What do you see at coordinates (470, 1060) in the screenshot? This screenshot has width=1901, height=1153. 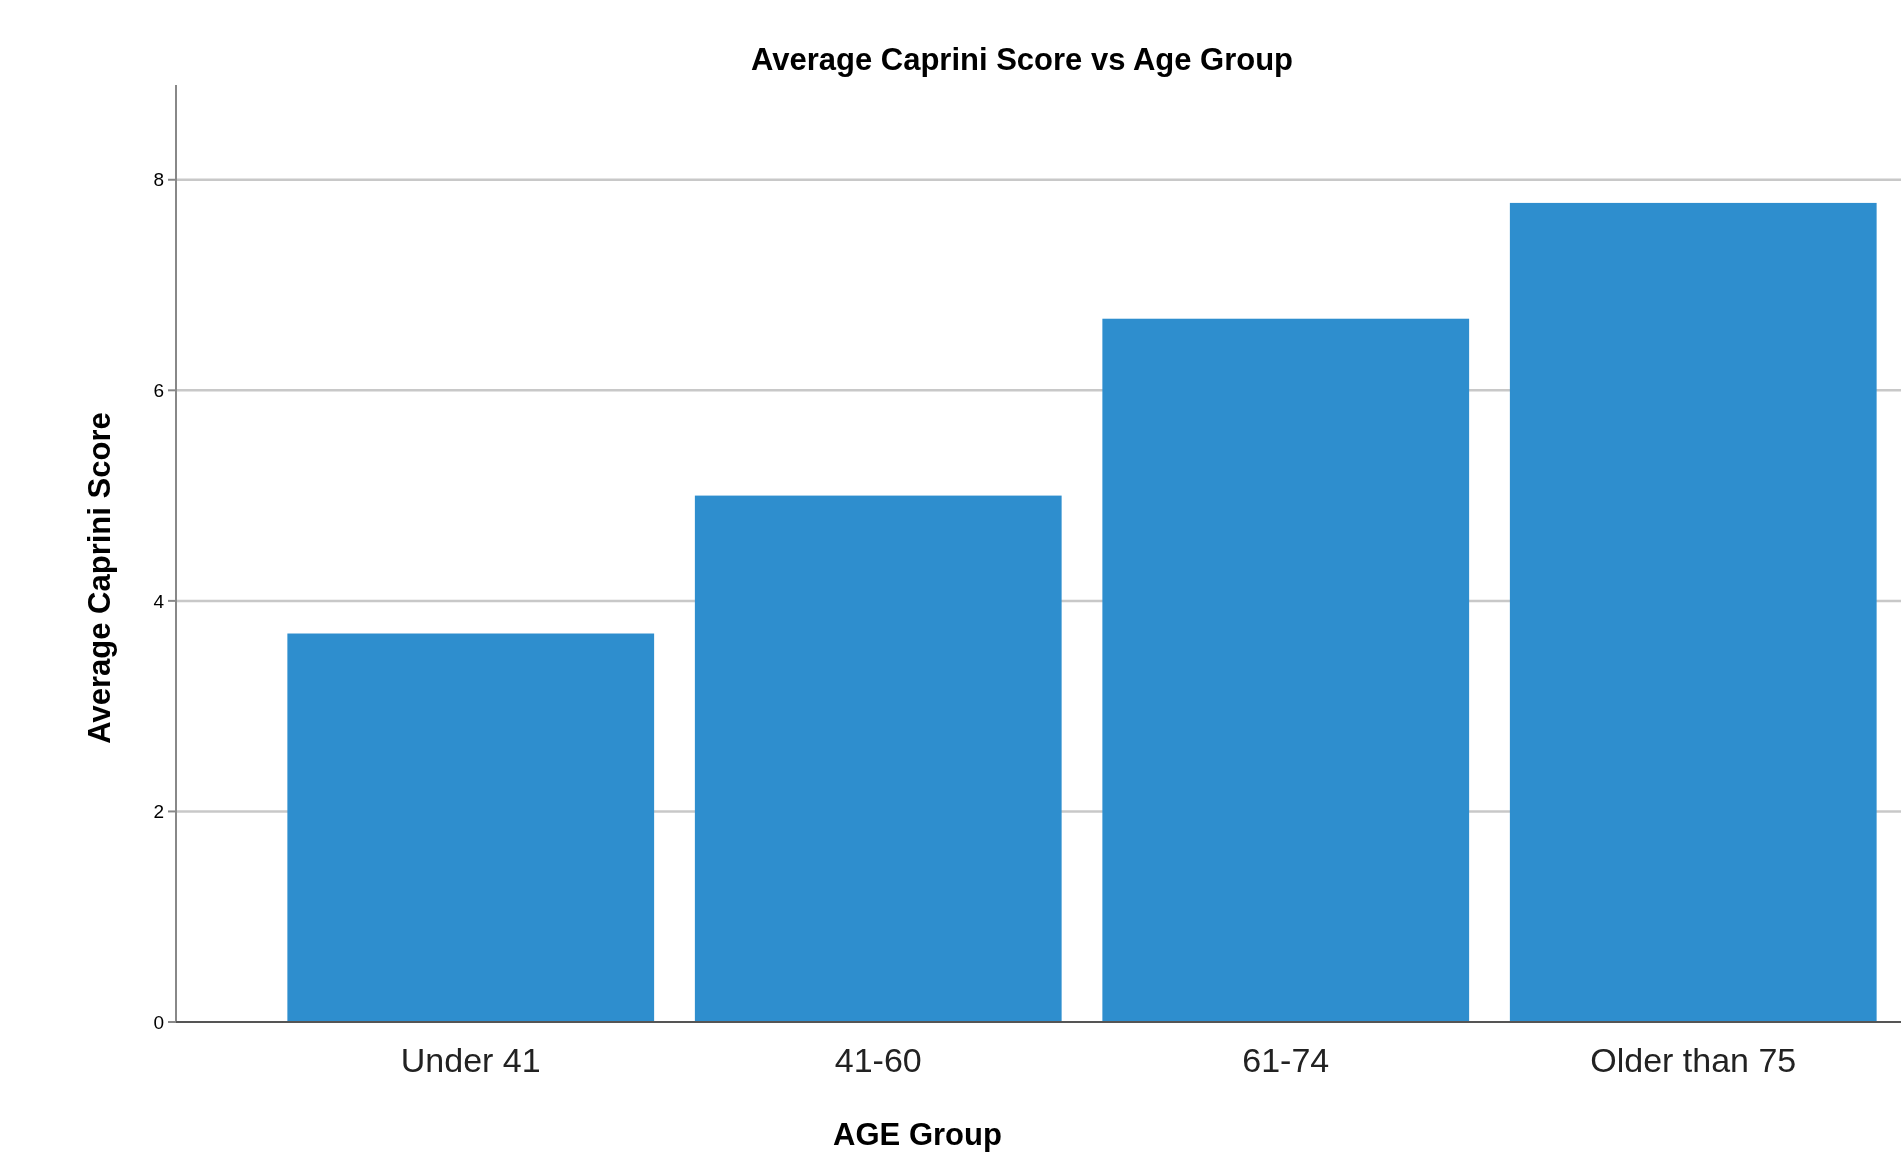 I see `x-tick-label: Under 41` at bounding box center [470, 1060].